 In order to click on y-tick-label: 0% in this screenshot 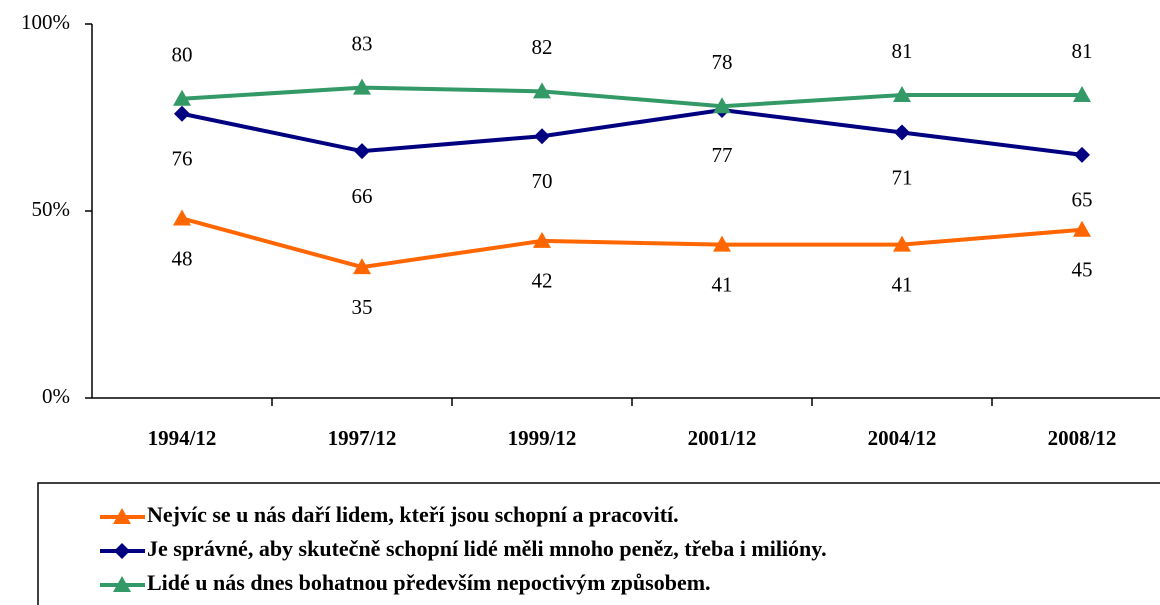, I will do `click(56, 396)`.